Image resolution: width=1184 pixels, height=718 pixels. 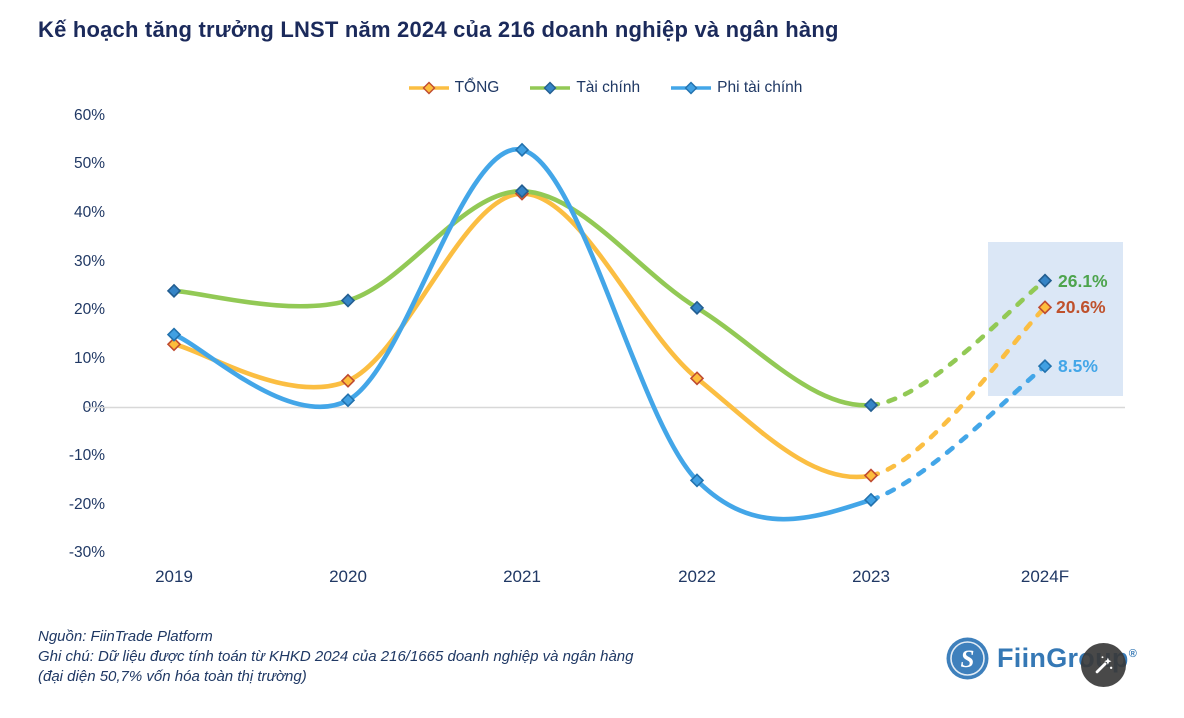 I want to click on svg-text: S, so click(x=968, y=659).